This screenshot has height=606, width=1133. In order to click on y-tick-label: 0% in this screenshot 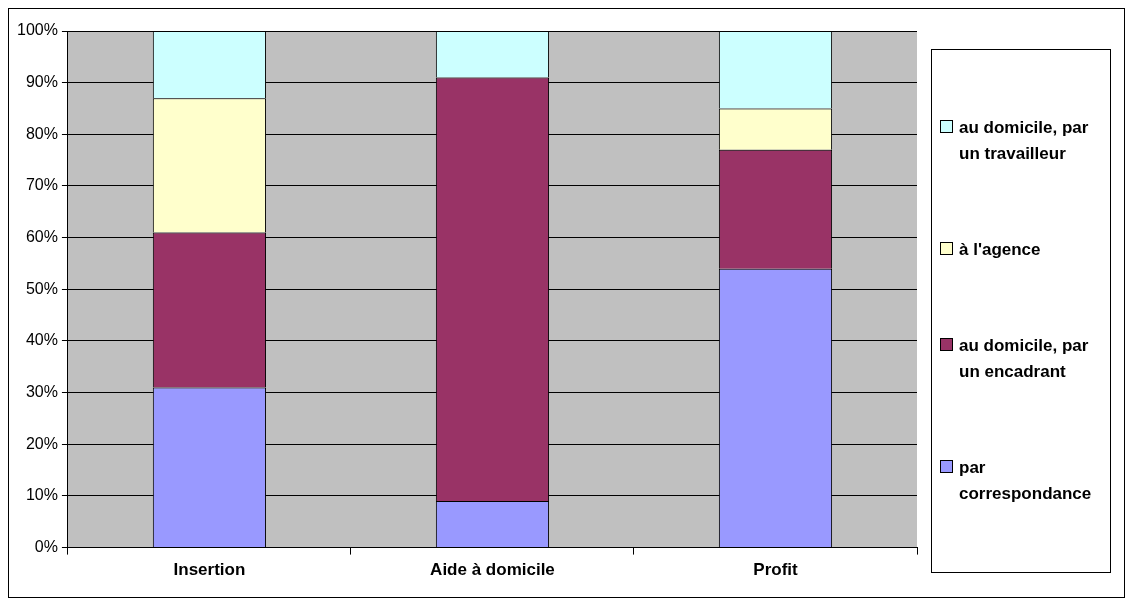, I will do `click(46, 547)`.